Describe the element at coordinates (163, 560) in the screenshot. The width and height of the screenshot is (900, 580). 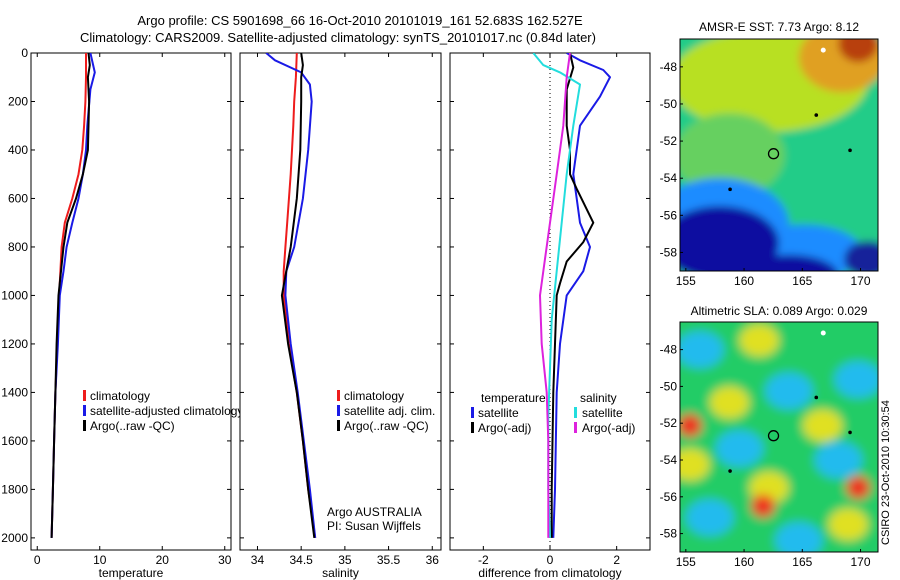
I see `temperature-x-tick-label: 20` at that location.